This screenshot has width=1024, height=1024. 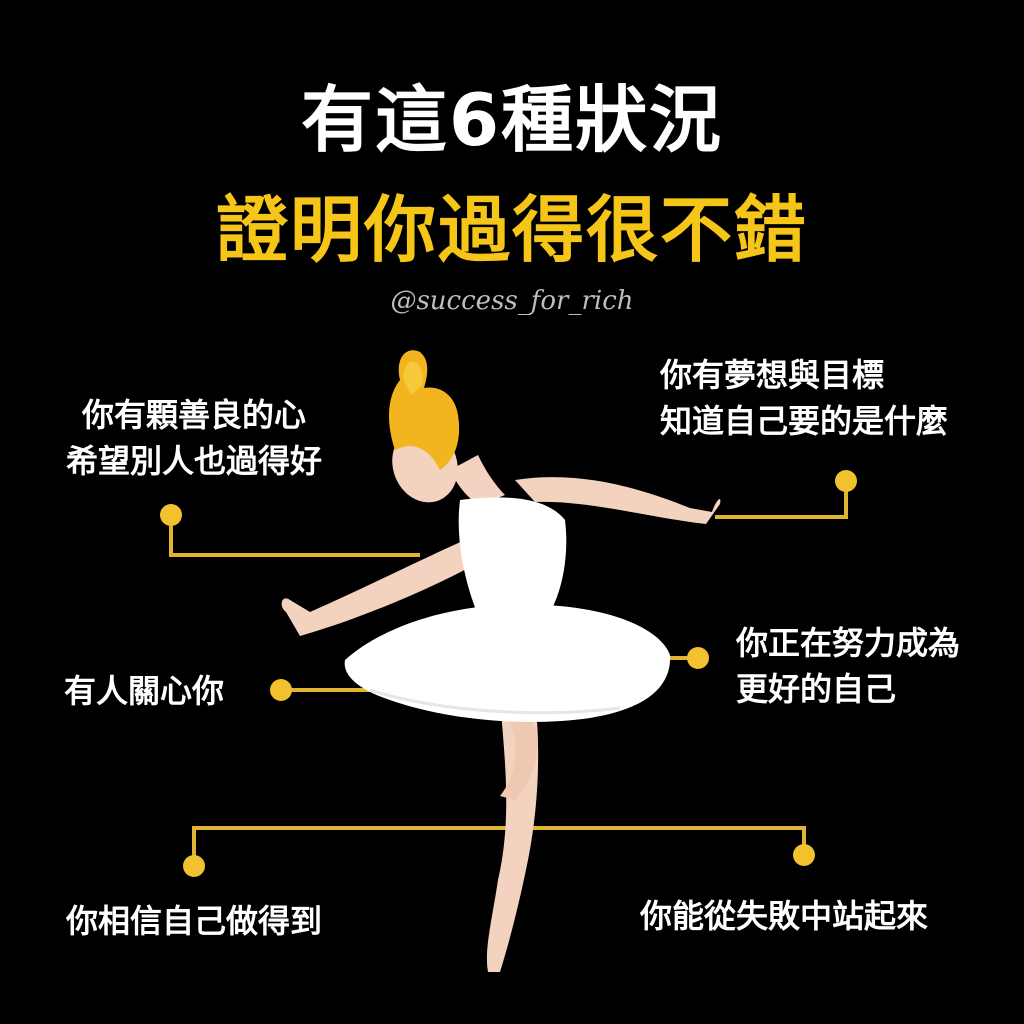 What do you see at coordinates (194, 415) in the screenshot?
I see `point-kindness-line-1: 你有顆善良的心` at bounding box center [194, 415].